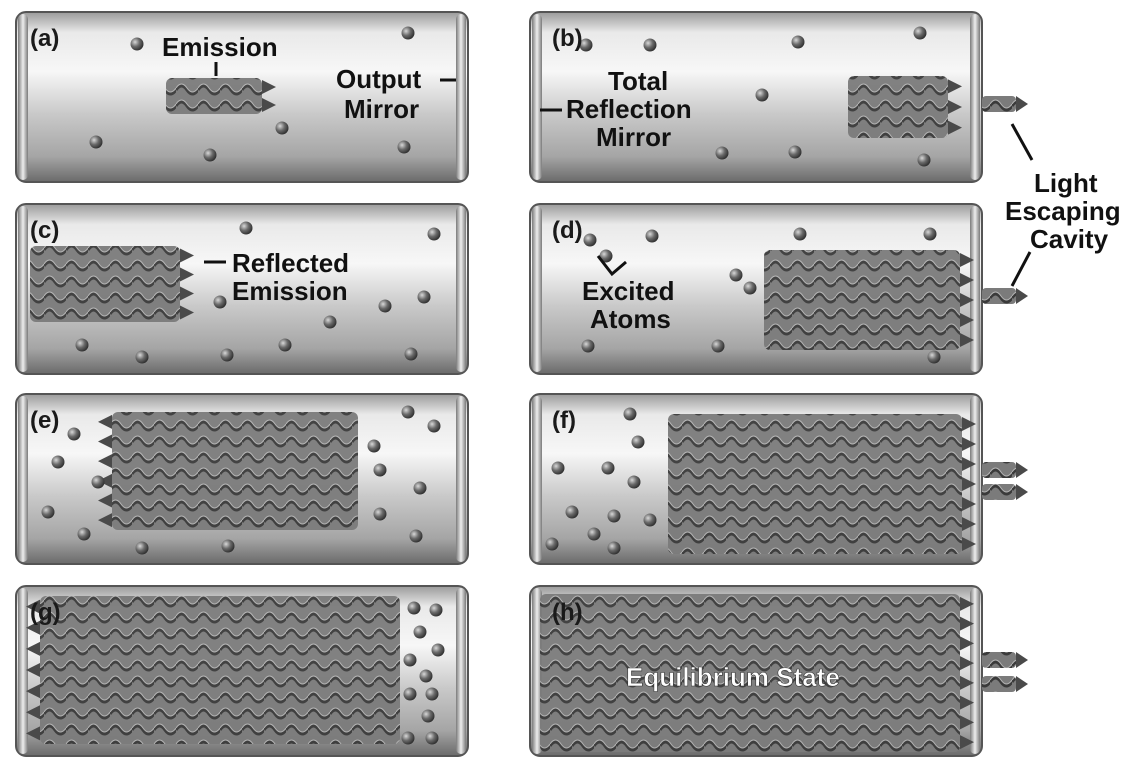 The image size is (1144, 762). Describe the element at coordinates (629, 109) in the screenshot. I see `total-reflection-label-line2: Reflection` at that location.